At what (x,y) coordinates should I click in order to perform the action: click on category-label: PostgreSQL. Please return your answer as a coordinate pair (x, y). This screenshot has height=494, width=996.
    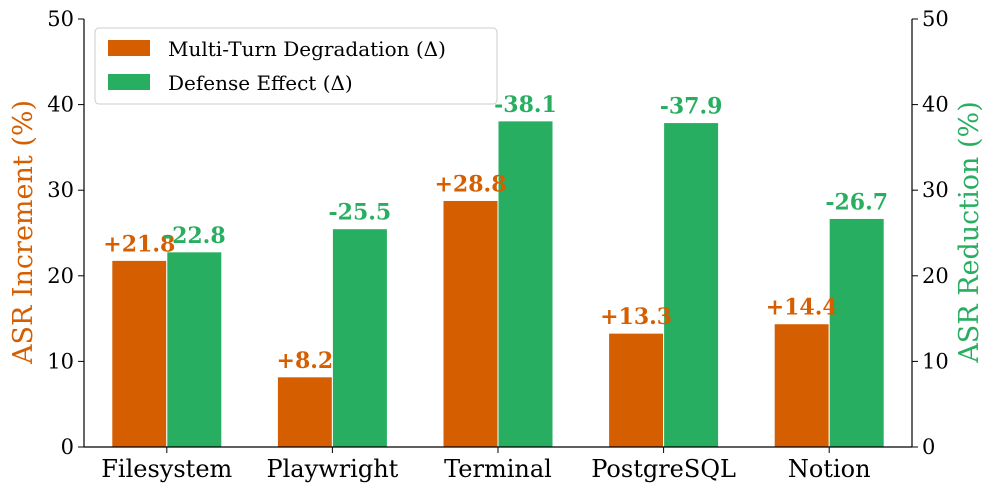
    Looking at the image, I should click on (663, 469).